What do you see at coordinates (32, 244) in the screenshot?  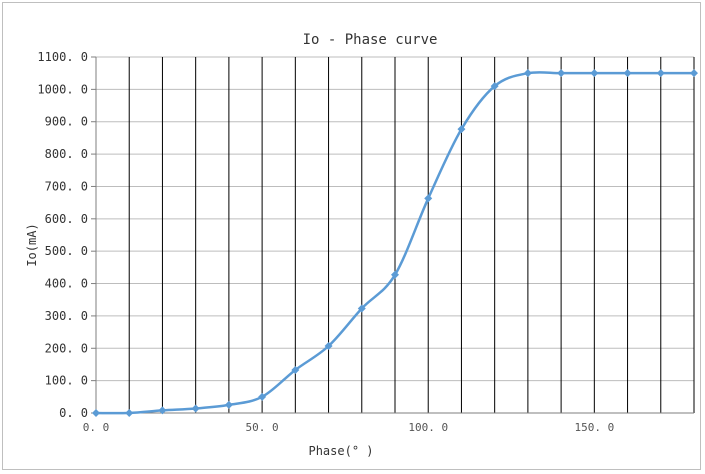 I see `y-axis-label: Io(mA)` at bounding box center [32, 244].